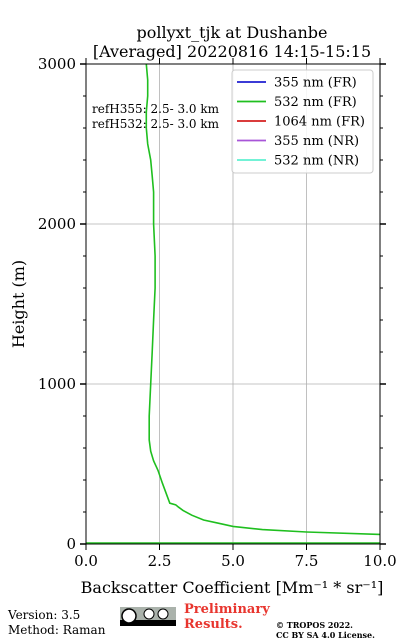 This screenshot has width=400, height=640. I want to click on x-axis-label-text: Backscatter Coefficient [Mm⁻¹ * sr⁻¹], so click(232, 587).